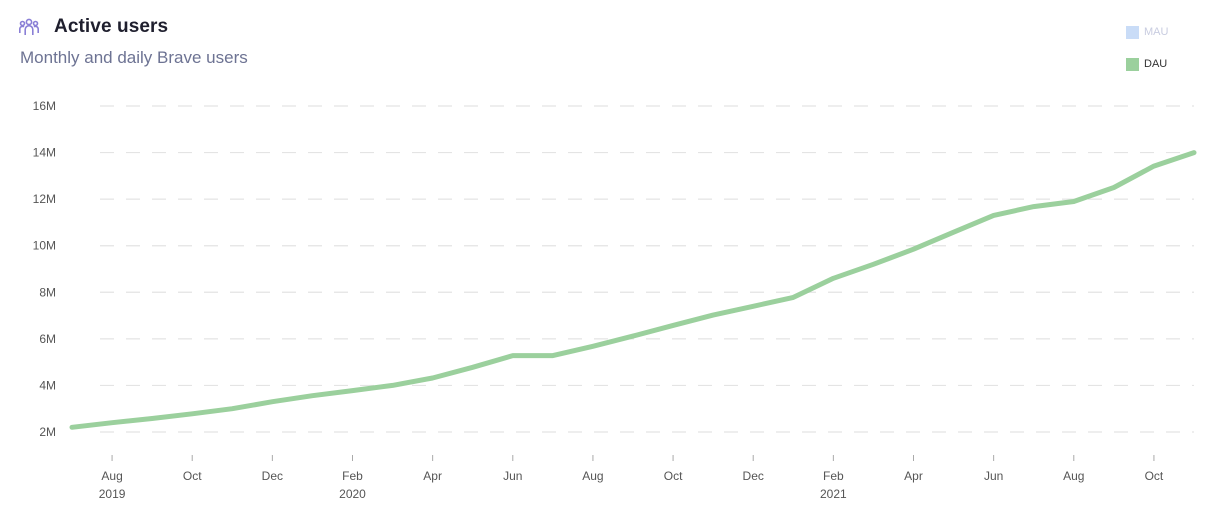 Image resolution: width=1224 pixels, height=515 pixels. I want to click on y-tick-label: 16M, so click(44, 106).